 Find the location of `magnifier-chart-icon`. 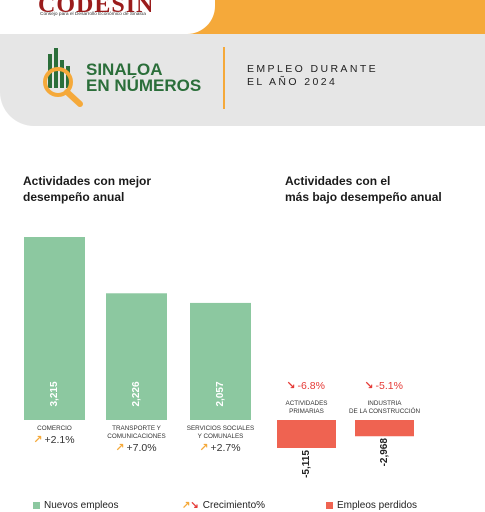

magnifier-chart-icon is located at coordinates (63, 77).